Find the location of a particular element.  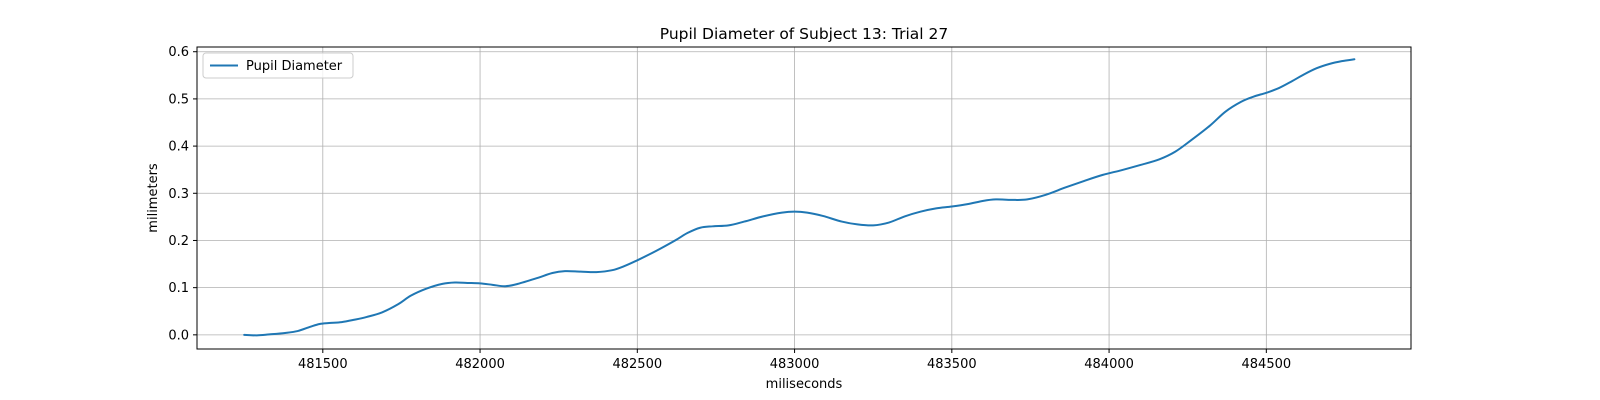

y-tick-label: 0.0 is located at coordinates (178, 335).